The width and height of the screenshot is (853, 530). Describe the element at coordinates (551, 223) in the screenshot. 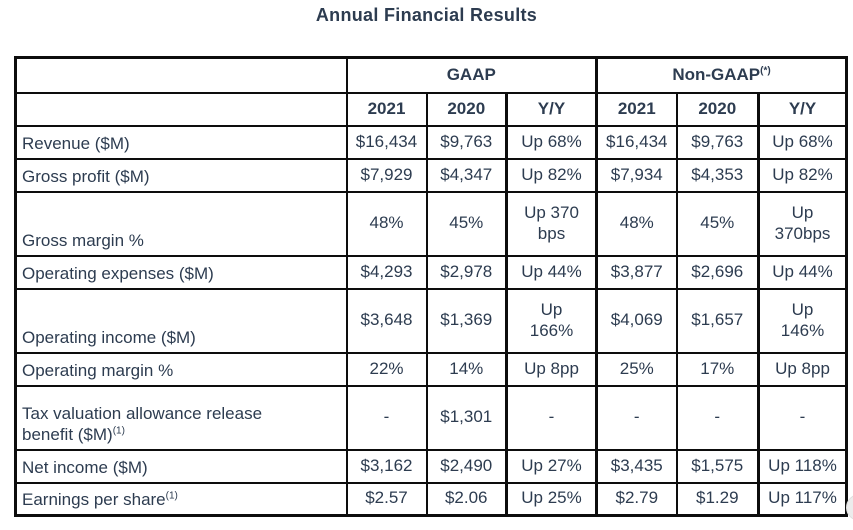

I see `data-cell: Up 370 bps` at that location.